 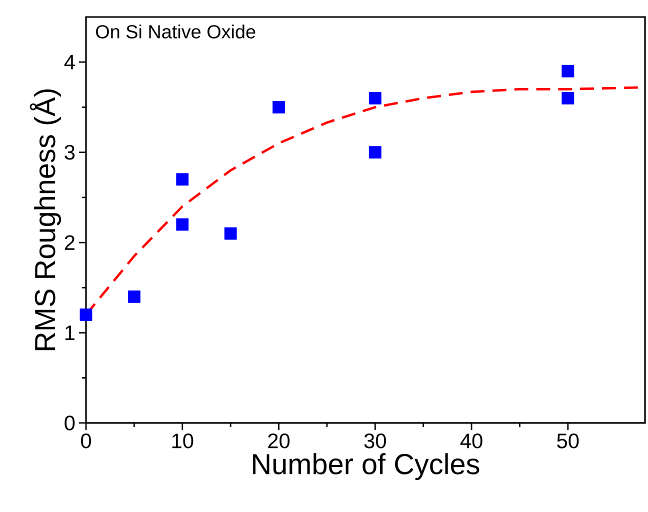 I want to click on x-axis-title: Number of Cycles, so click(x=366, y=466).